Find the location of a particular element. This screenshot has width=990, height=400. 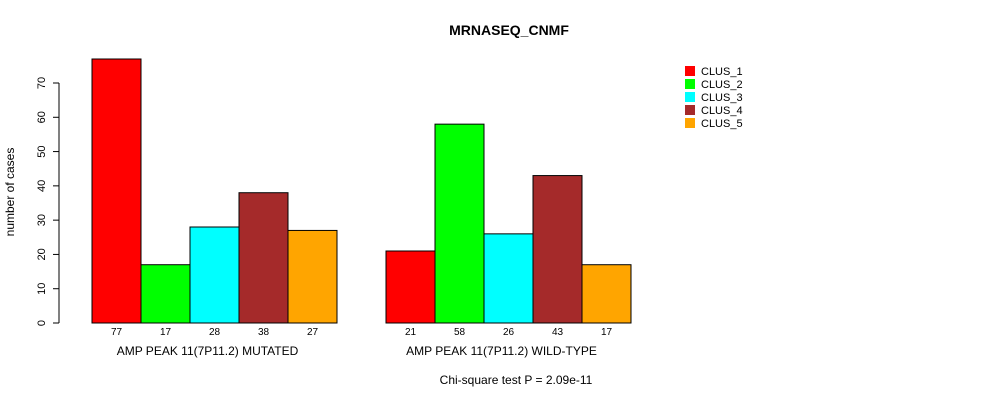

y-tick-label: 40 is located at coordinates (42, 186).